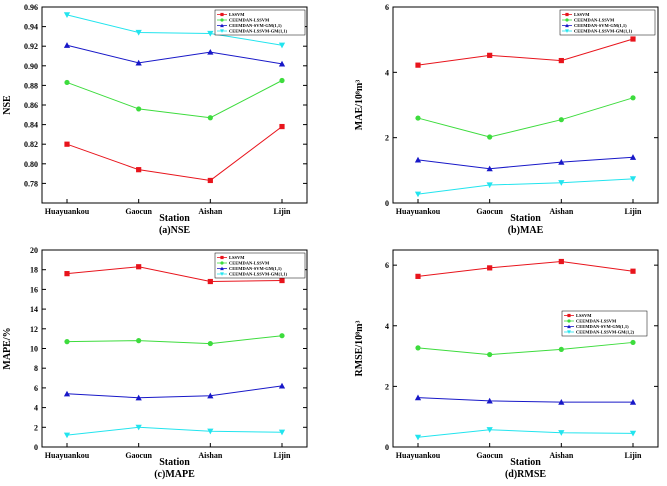 This screenshot has height=486, width=667. What do you see at coordinates (34, 270) in the screenshot?
I see `y-tick-label: 18` at bounding box center [34, 270].